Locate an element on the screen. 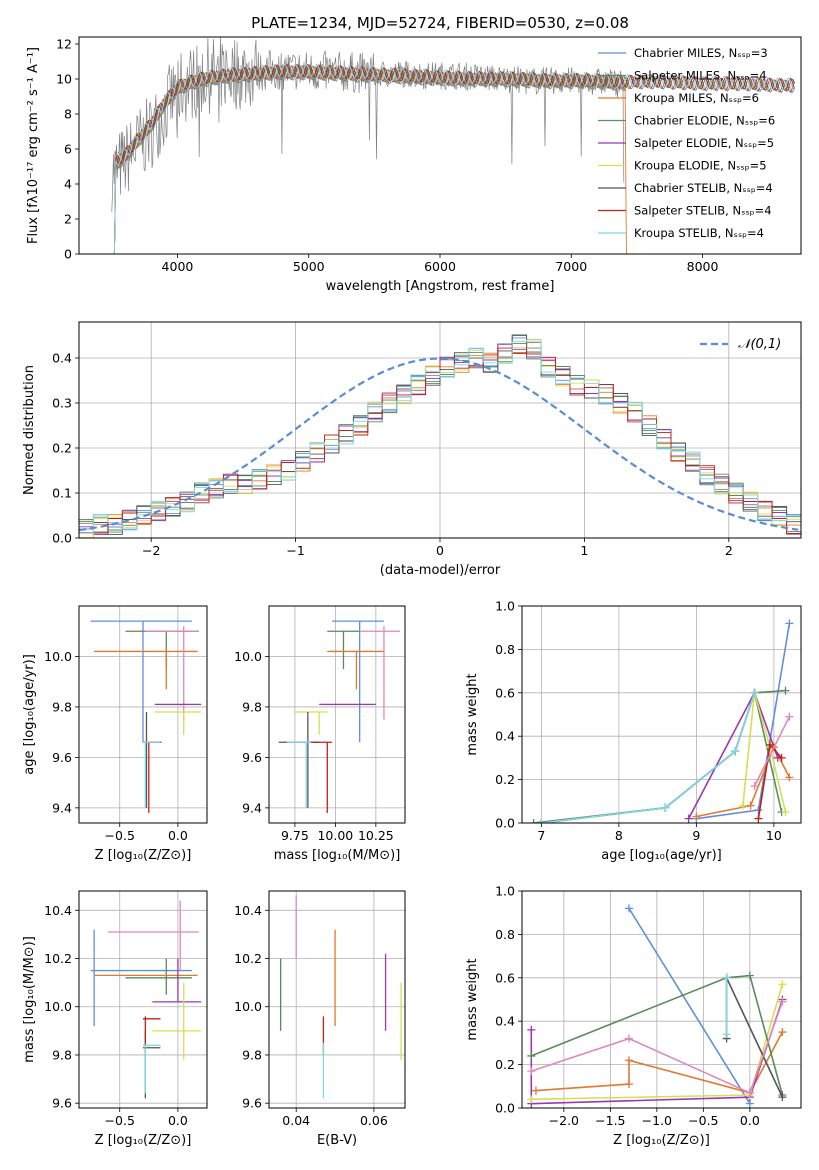 The width and height of the screenshot is (819, 1170). mass-vs-Z-ytick-label: 9.8 is located at coordinates (62, 1054).